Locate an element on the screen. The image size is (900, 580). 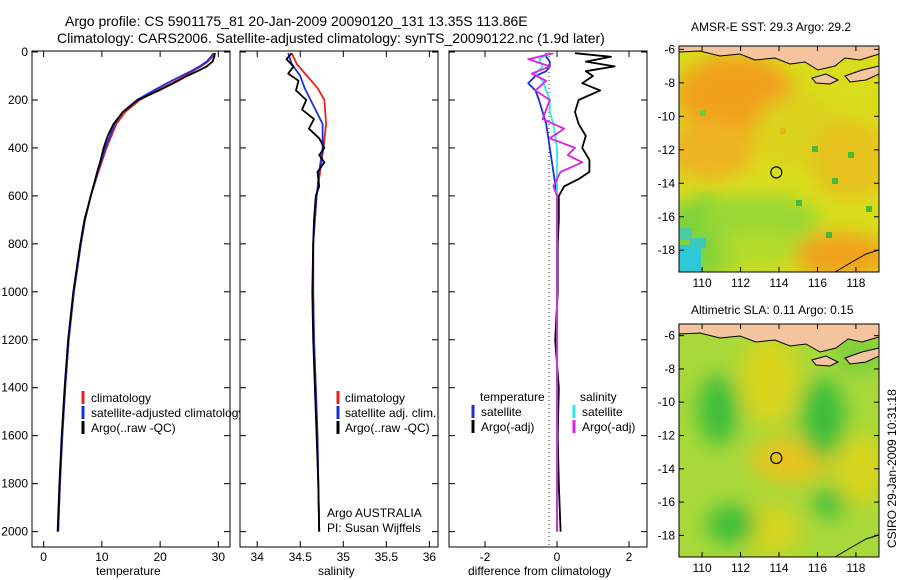
series-temp-argo is located at coordinates (585, 292).